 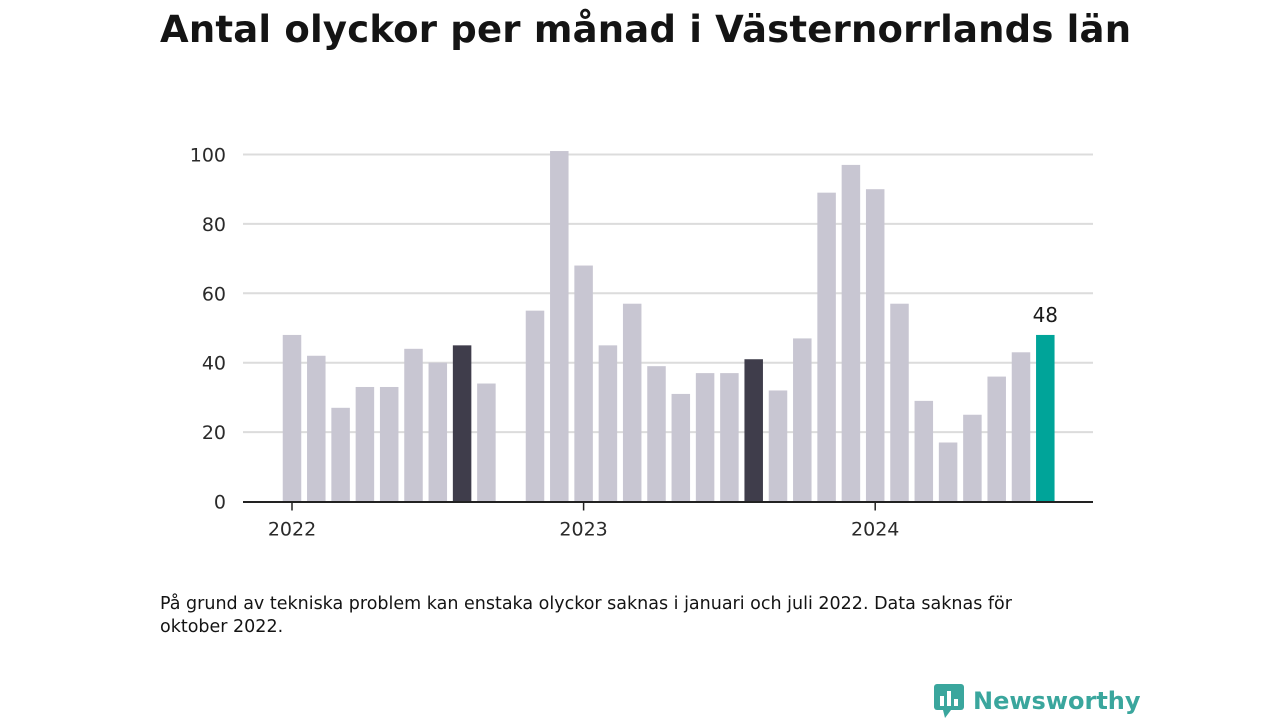 What do you see at coordinates (214, 433) in the screenshot?
I see `y-tick-label: 20` at bounding box center [214, 433].